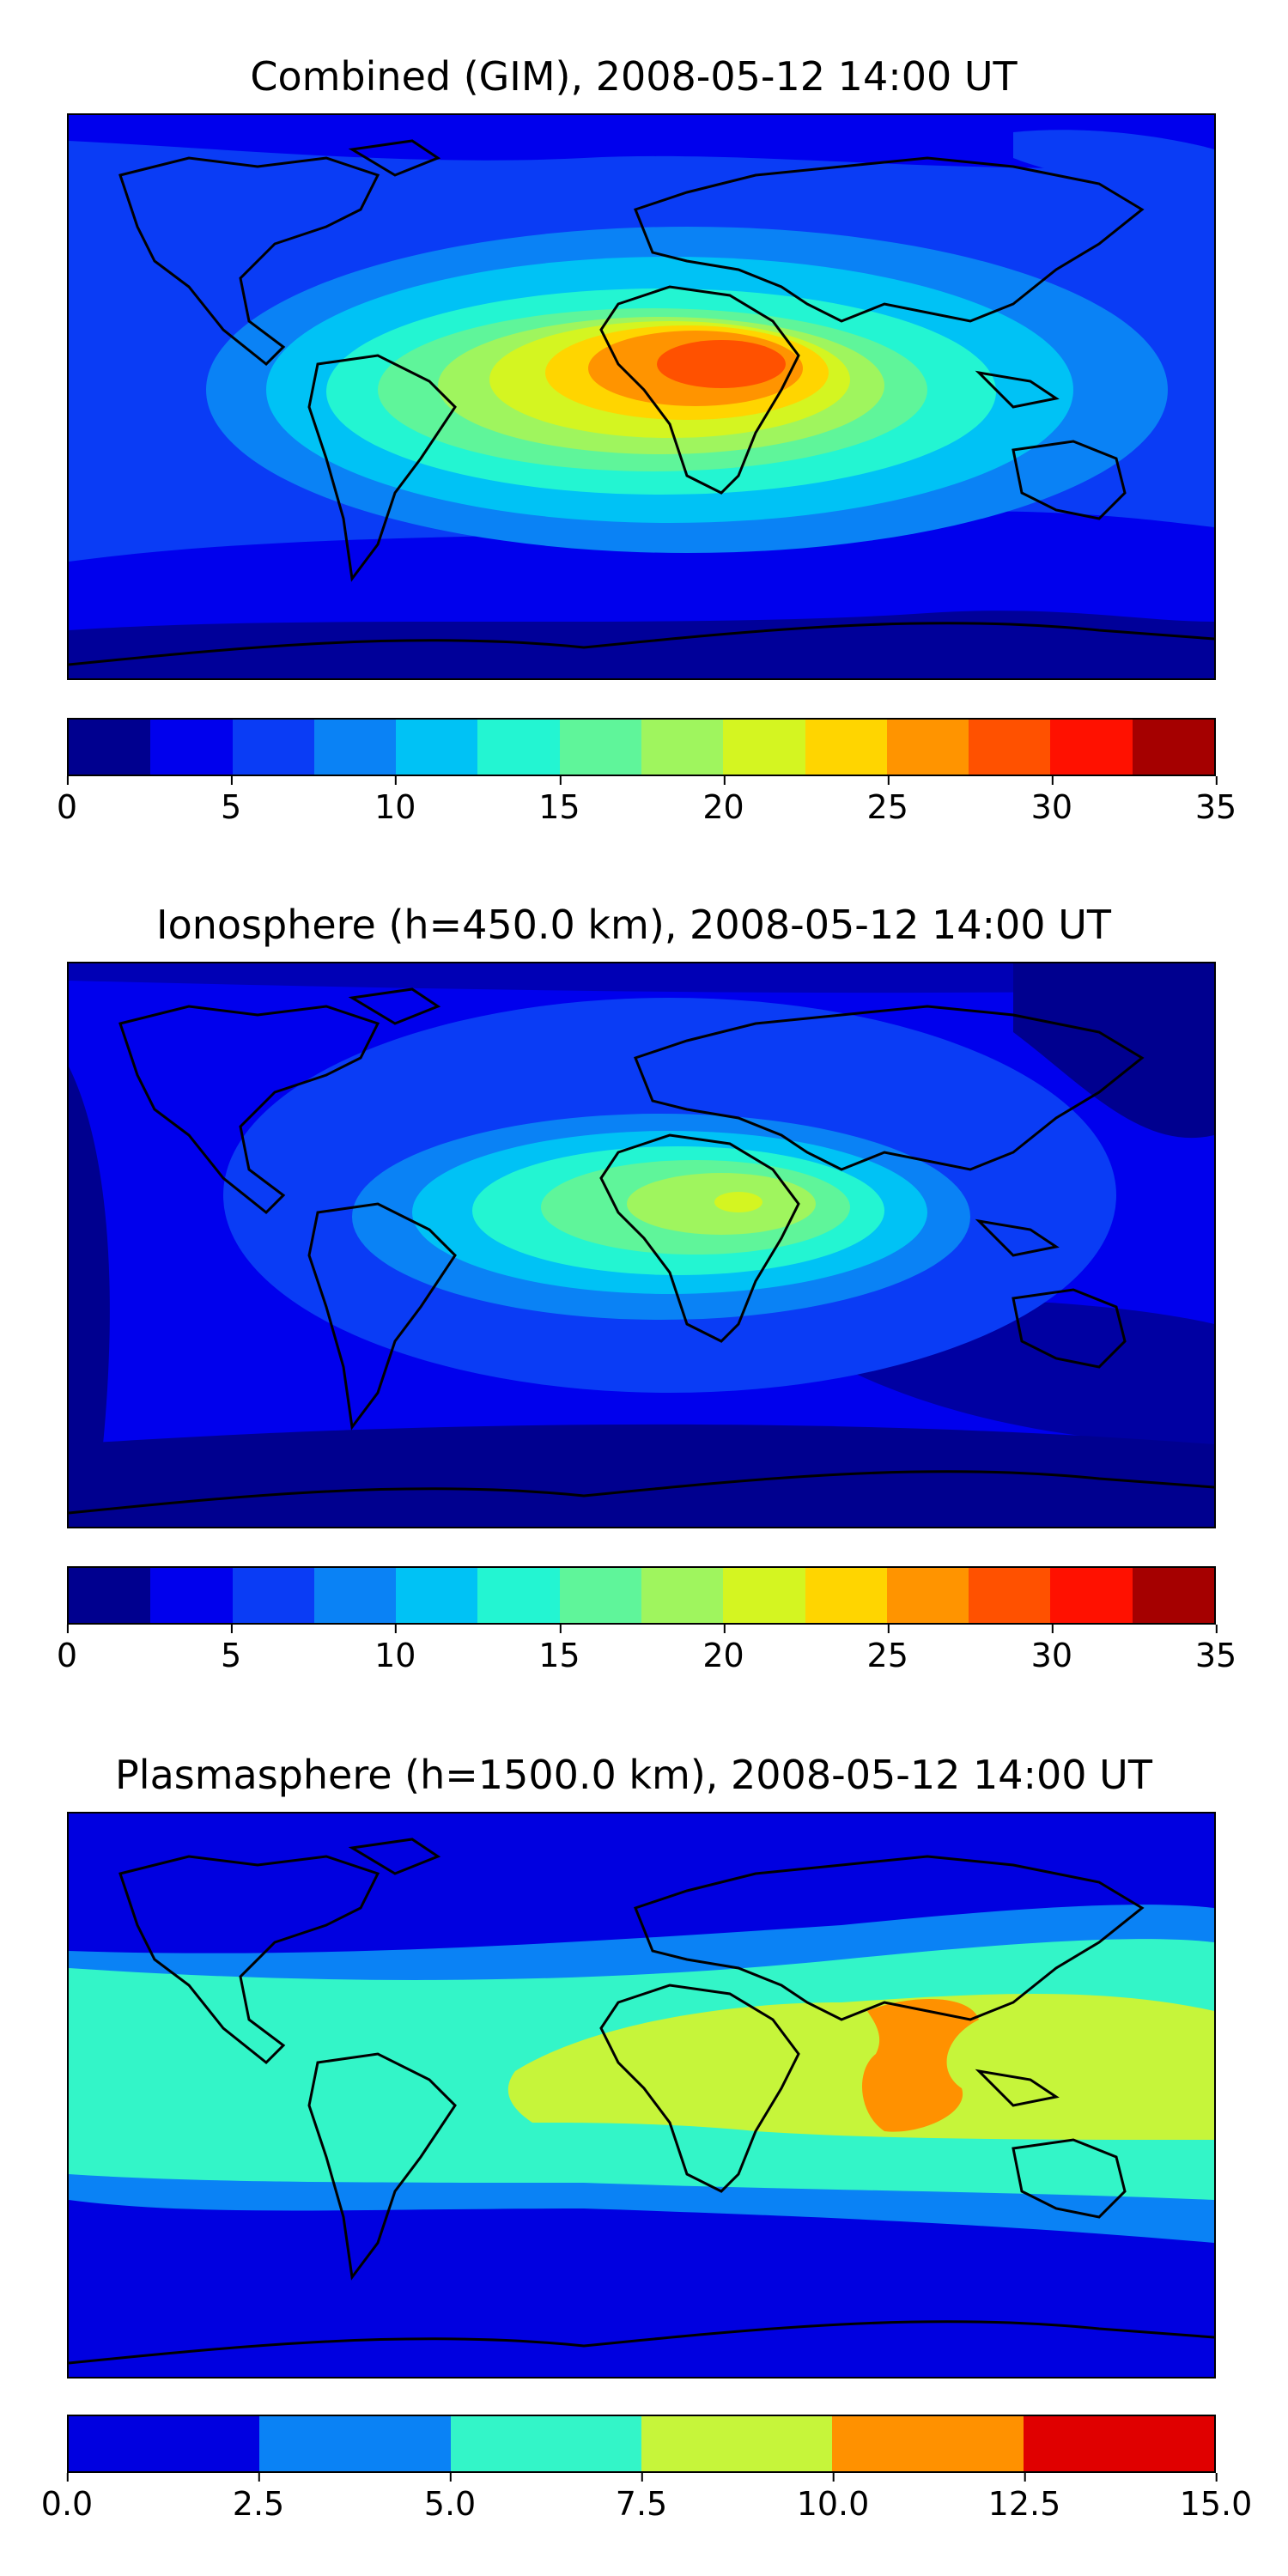  I want to click on tick-label: 7.5, so click(641, 2498).